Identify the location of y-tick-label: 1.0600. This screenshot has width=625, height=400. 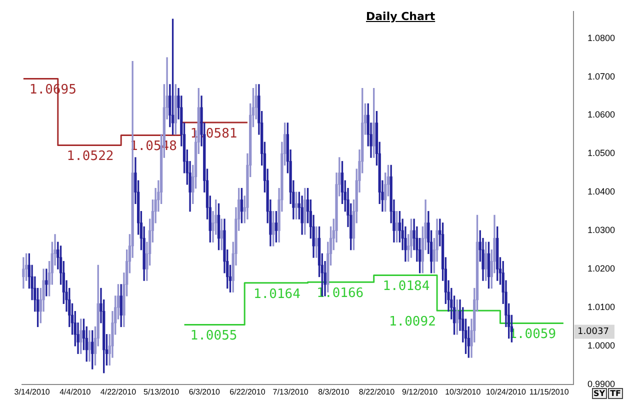
(601, 115).